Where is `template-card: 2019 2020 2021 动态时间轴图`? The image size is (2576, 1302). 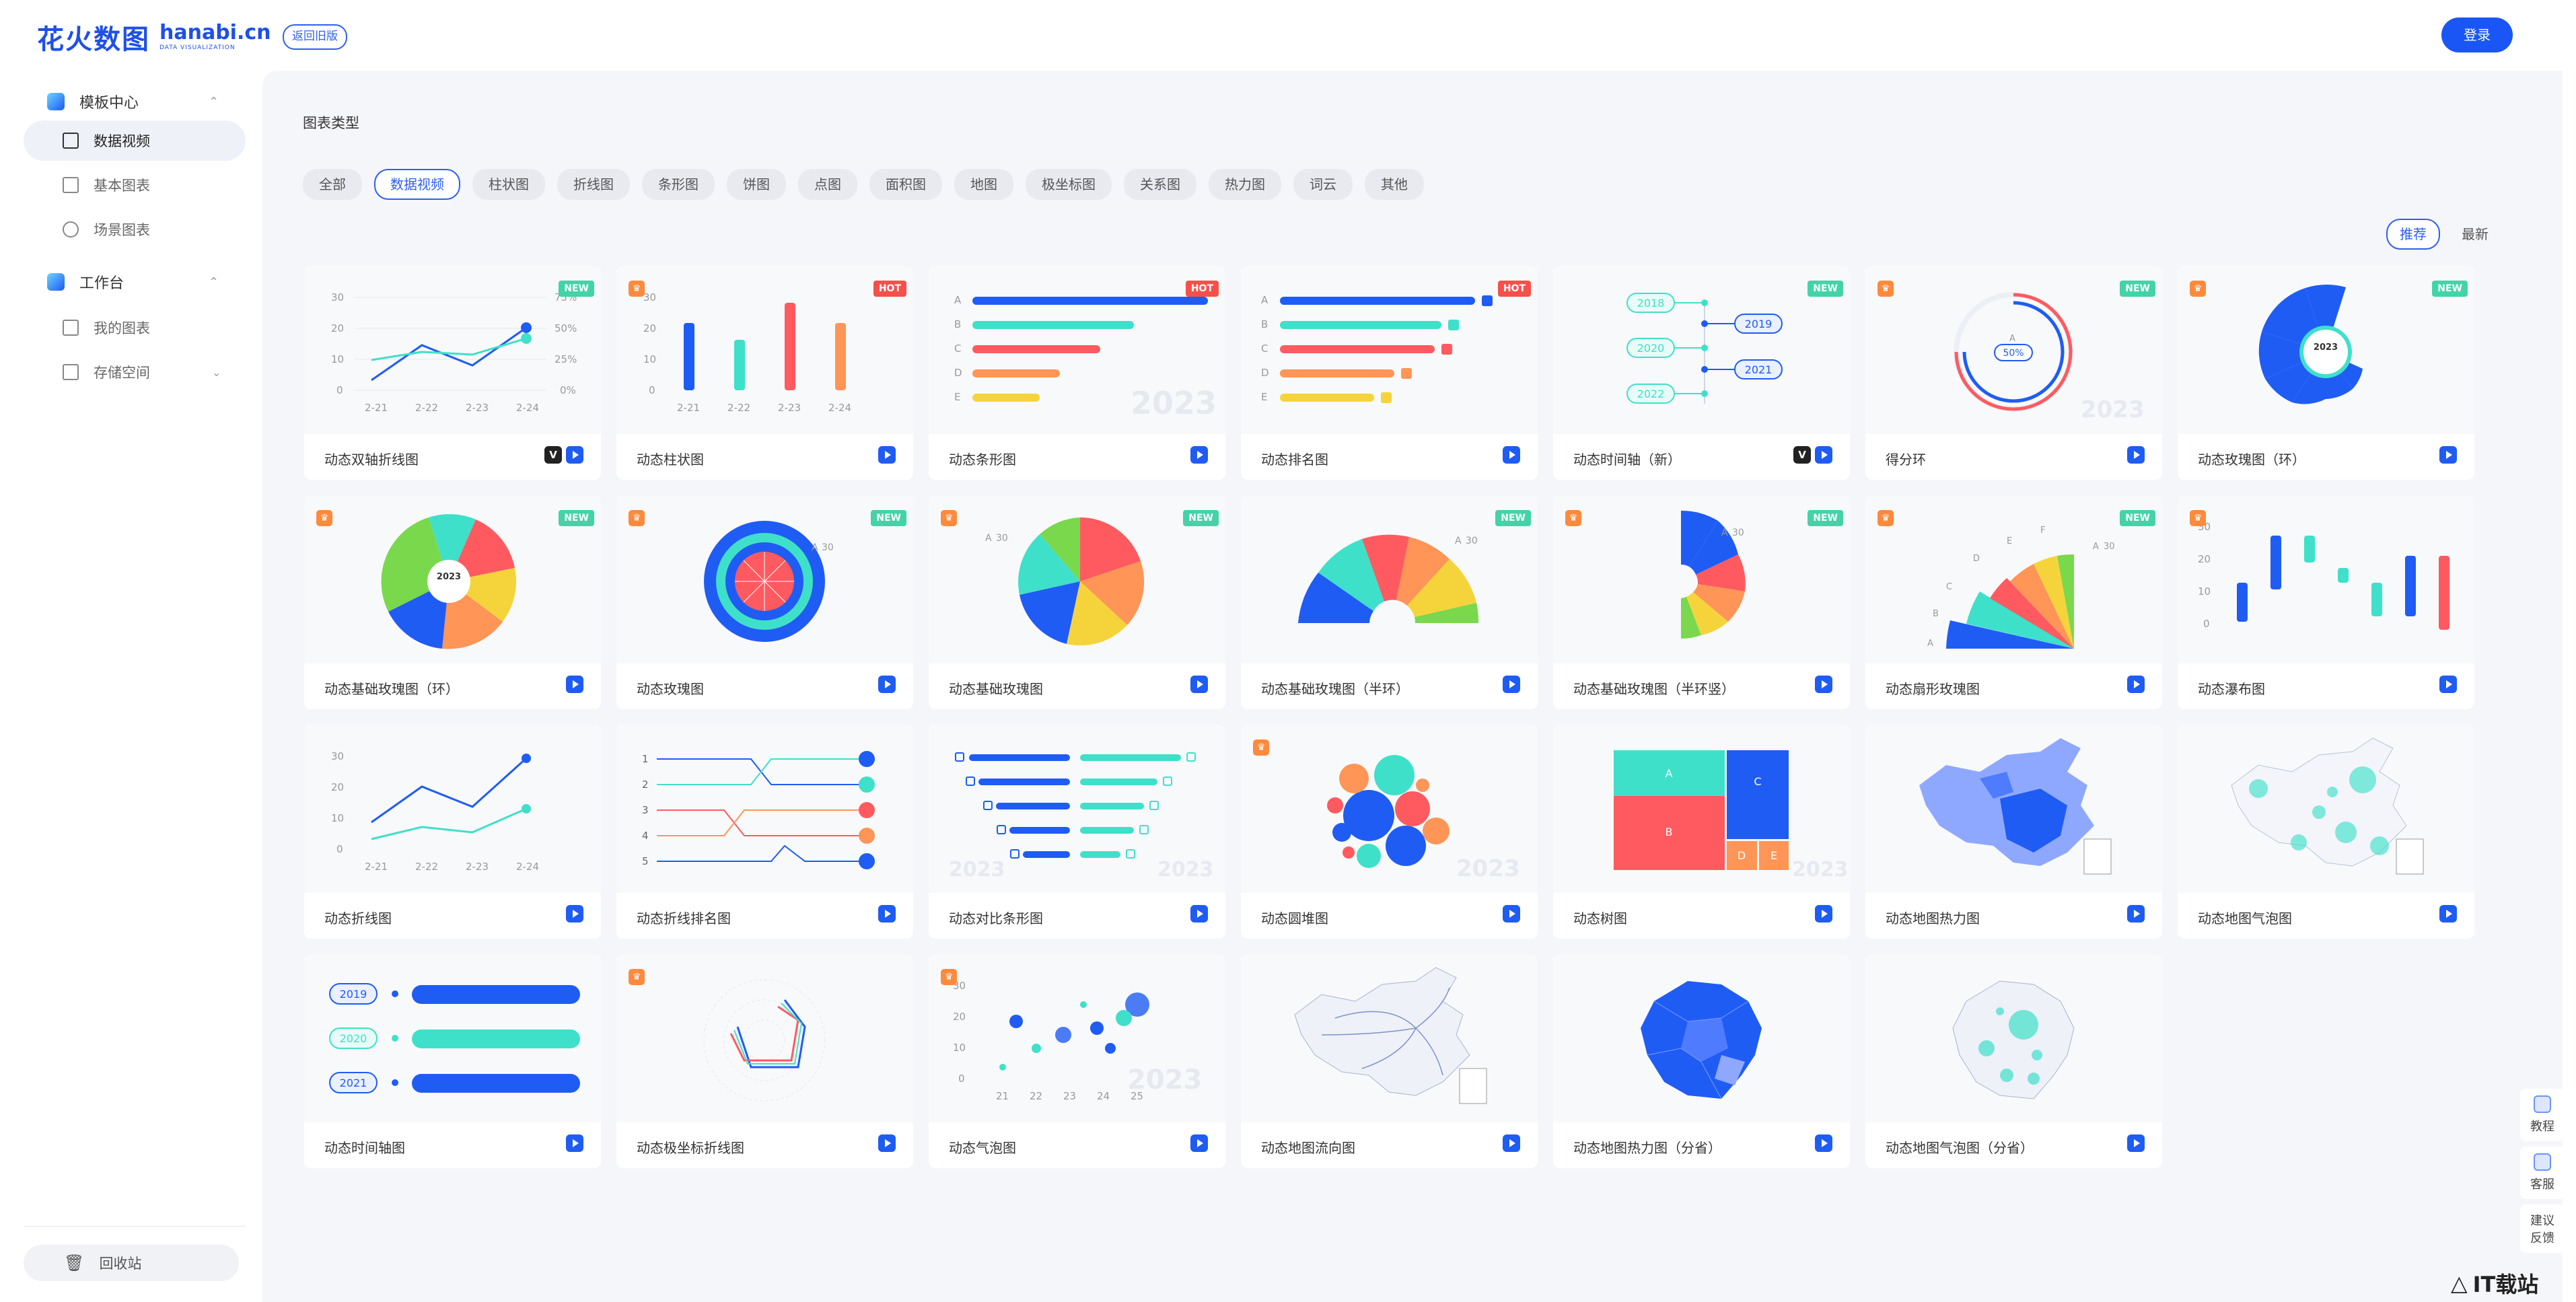
template-card: 2019 2020 2021 动态时间轴图 is located at coordinates (452, 1061).